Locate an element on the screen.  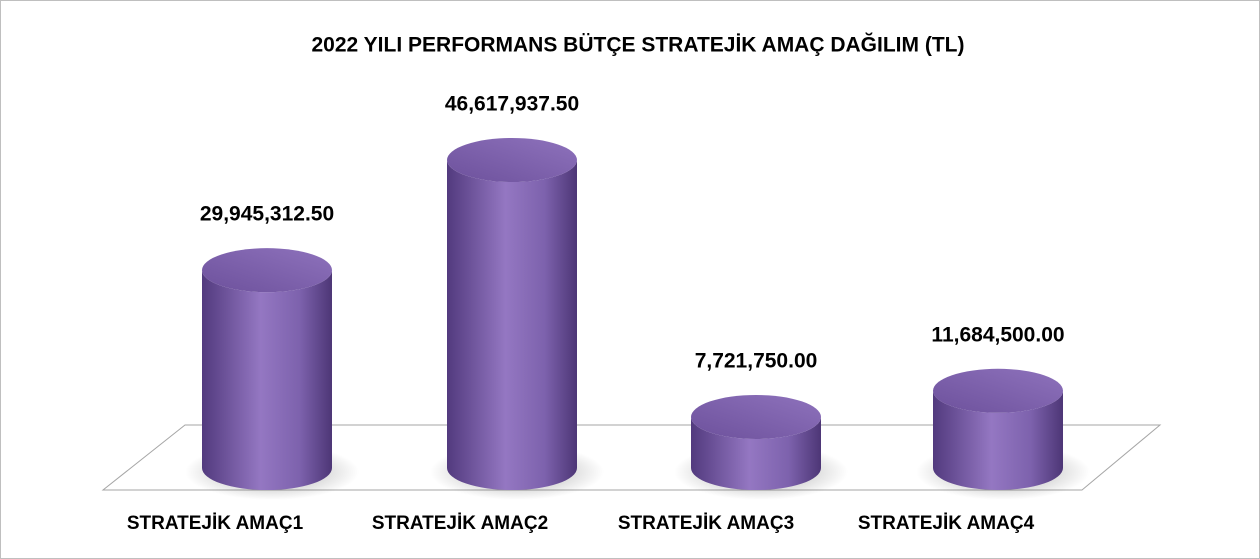
value-label: 46,617,937.50 is located at coordinates (512, 104).